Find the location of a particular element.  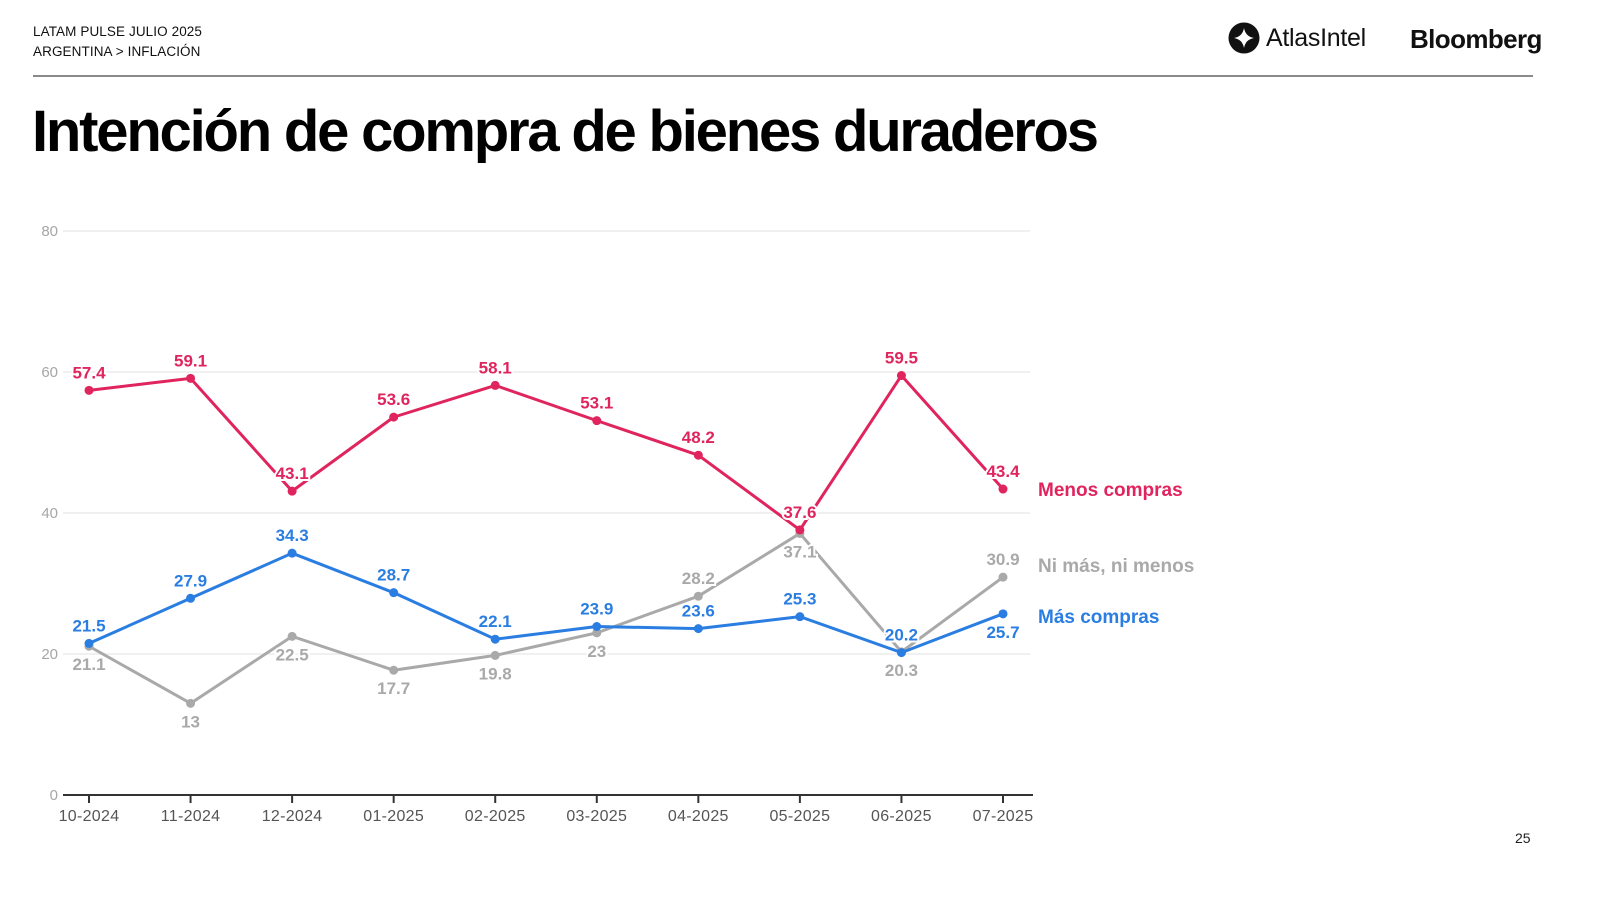

x-tick-label: 01-2025 is located at coordinates (393, 816).